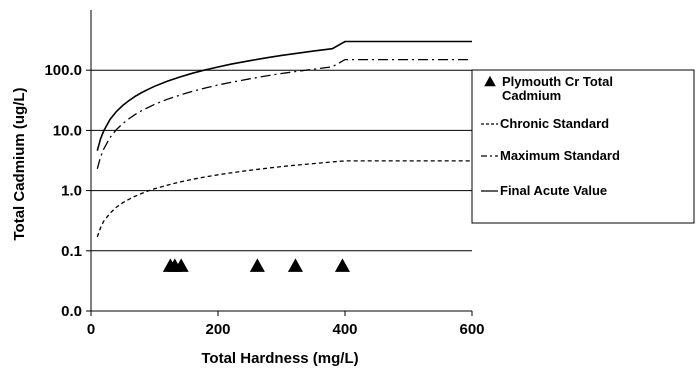 This screenshot has width=696, height=375. What do you see at coordinates (490, 81) in the screenshot?
I see `legend-marker-triangle` at bounding box center [490, 81].